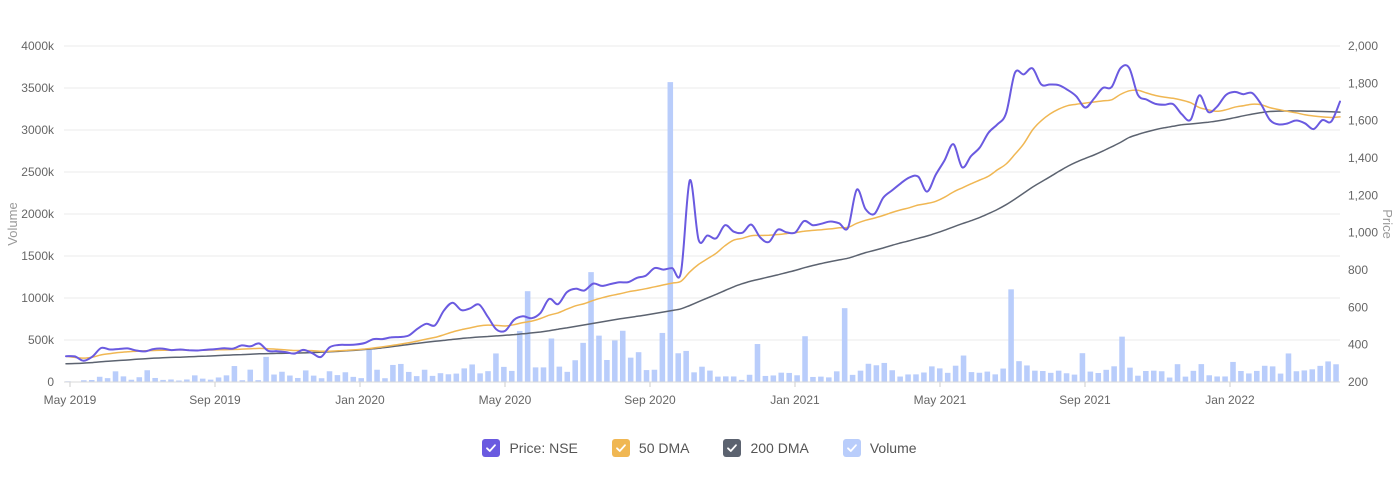 The image size is (1399, 478). I want to click on legend-item-volume: Volume, so click(879, 448).